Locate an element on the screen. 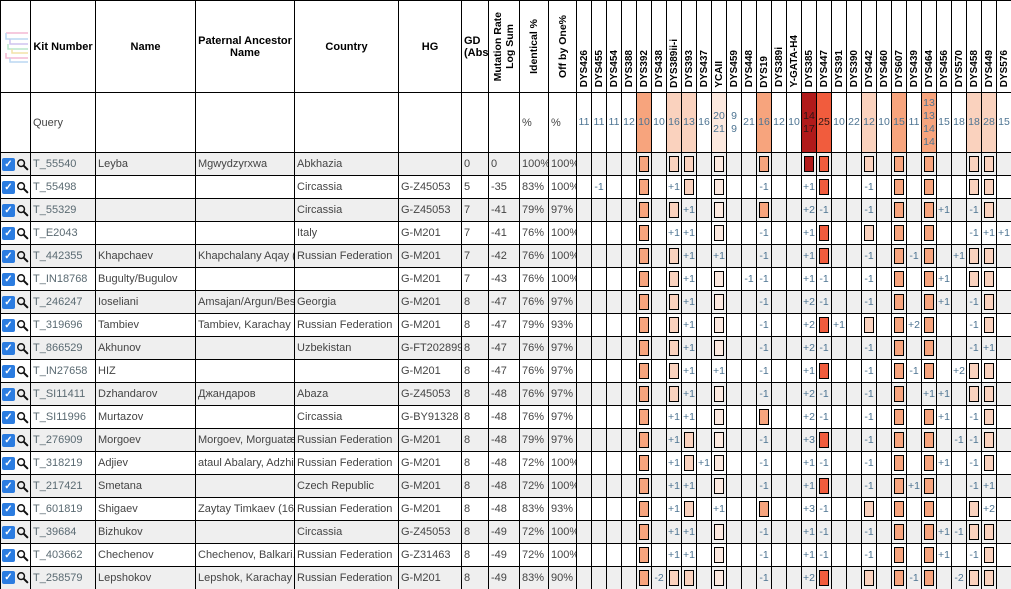  name-cell: Murtazov is located at coordinates (145, 417).